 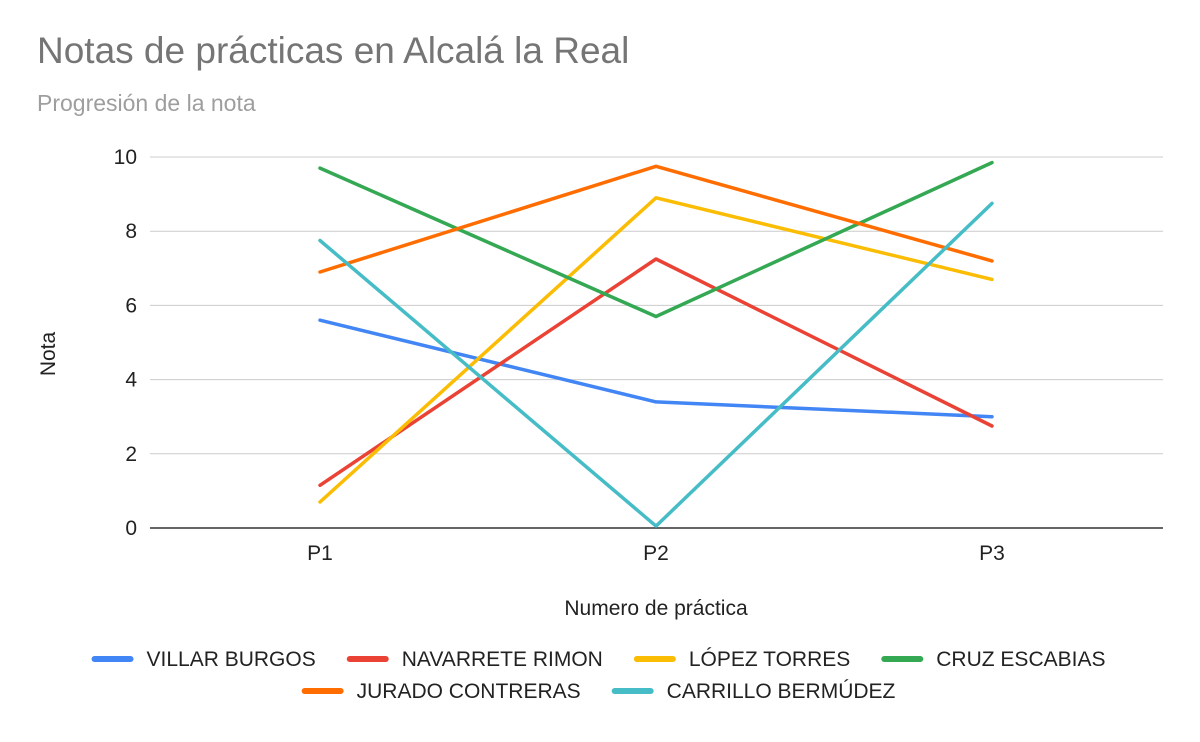 What do you see at coordinates (320, 553) in the screenshot?
I see `x-tick-label: P1` at bounding box center [320, 553].